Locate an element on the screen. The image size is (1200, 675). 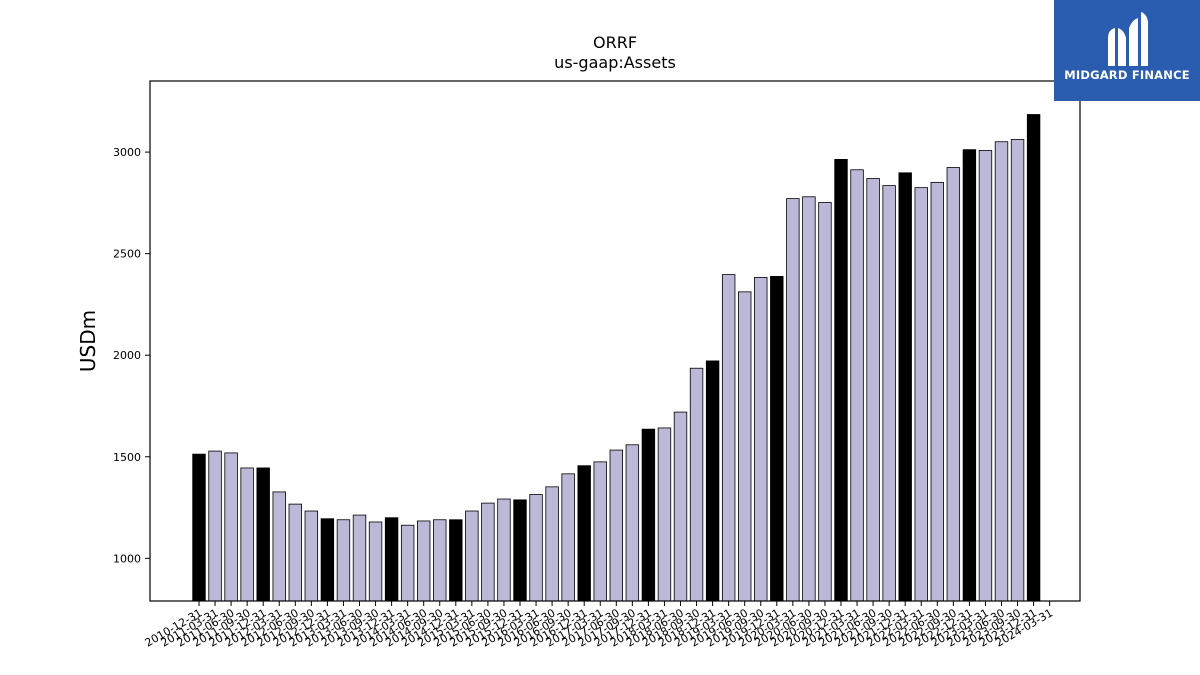
brand-logo-text: MIDGARD FINANCE is located at coordinates (1127, 75).